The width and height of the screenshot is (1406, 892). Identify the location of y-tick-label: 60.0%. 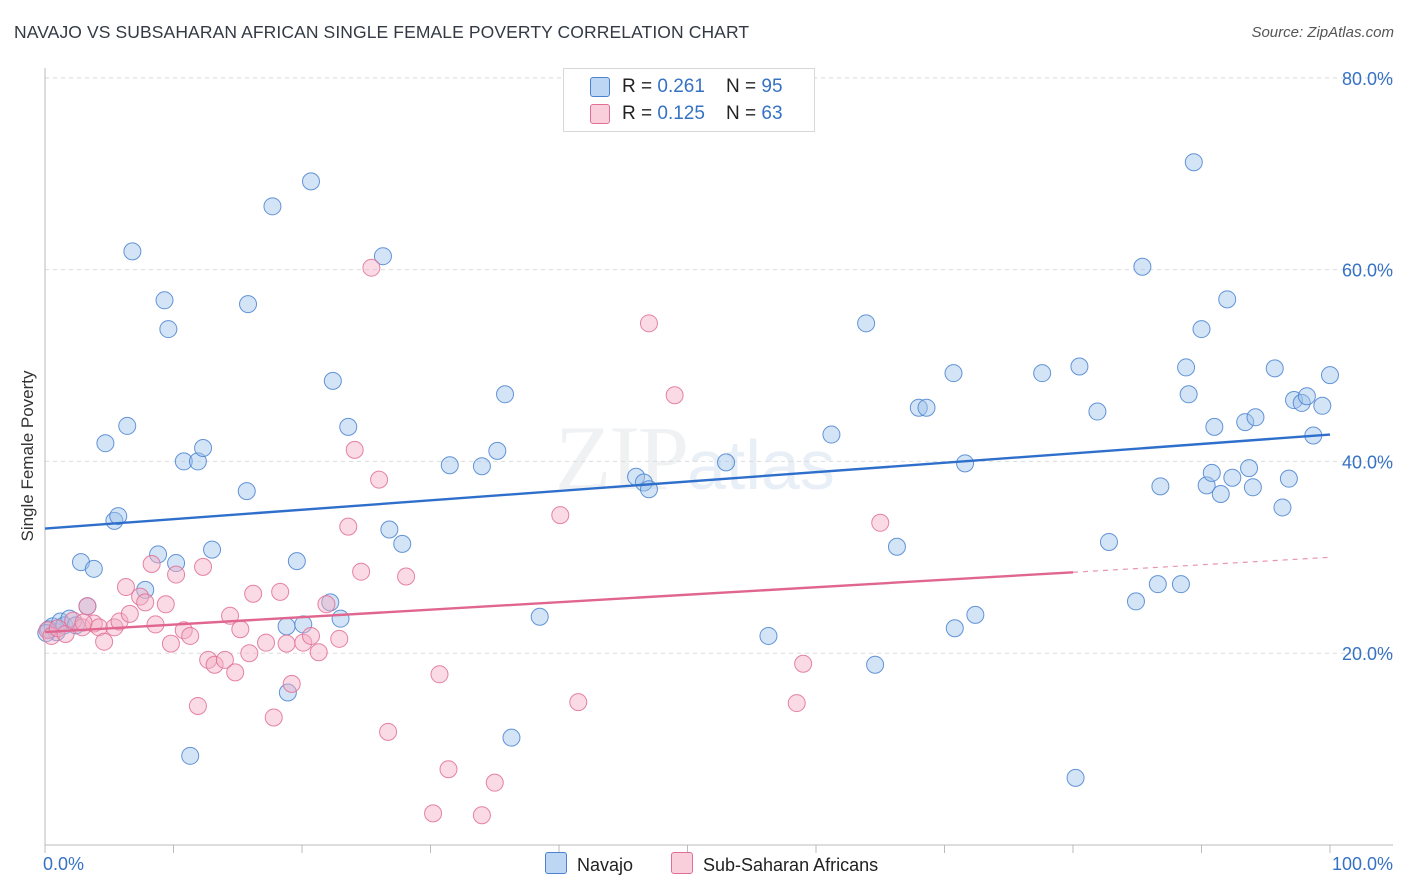
(1367, 271).